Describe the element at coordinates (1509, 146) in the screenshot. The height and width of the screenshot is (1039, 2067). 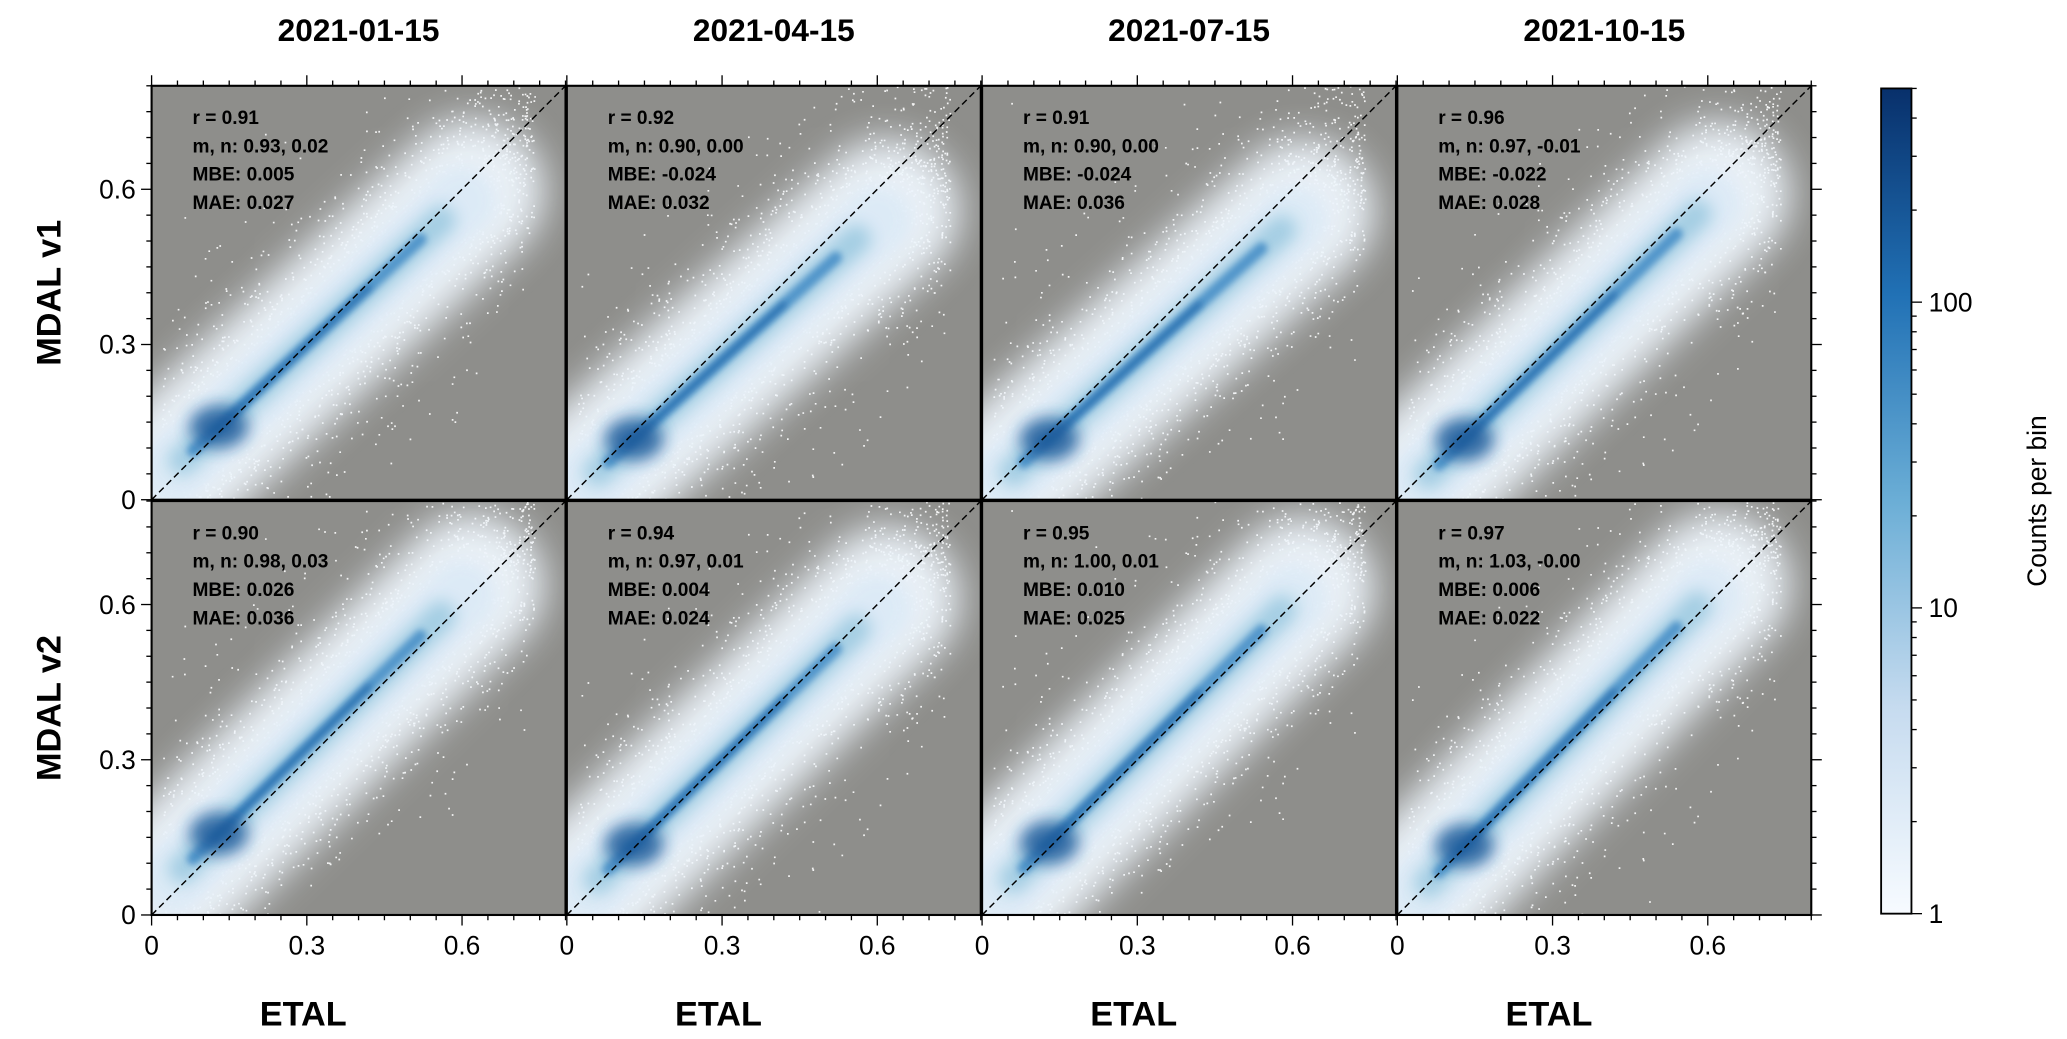
I see `stat-text: m, n: 0.97, -0.01` at that location.